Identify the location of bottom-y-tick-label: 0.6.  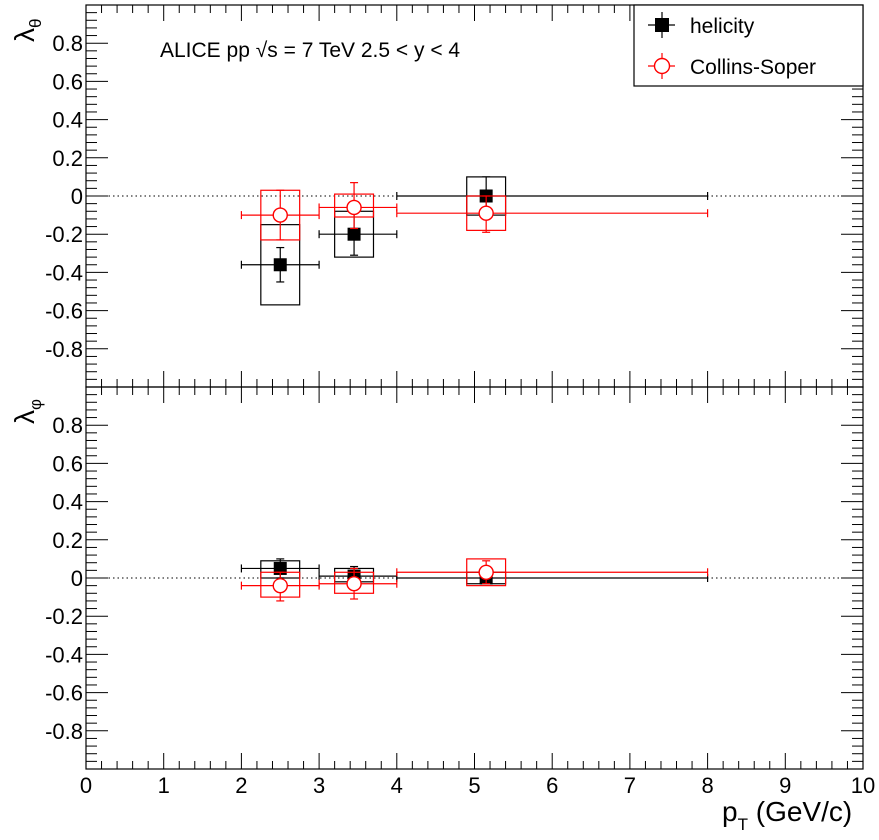
(67, 463).